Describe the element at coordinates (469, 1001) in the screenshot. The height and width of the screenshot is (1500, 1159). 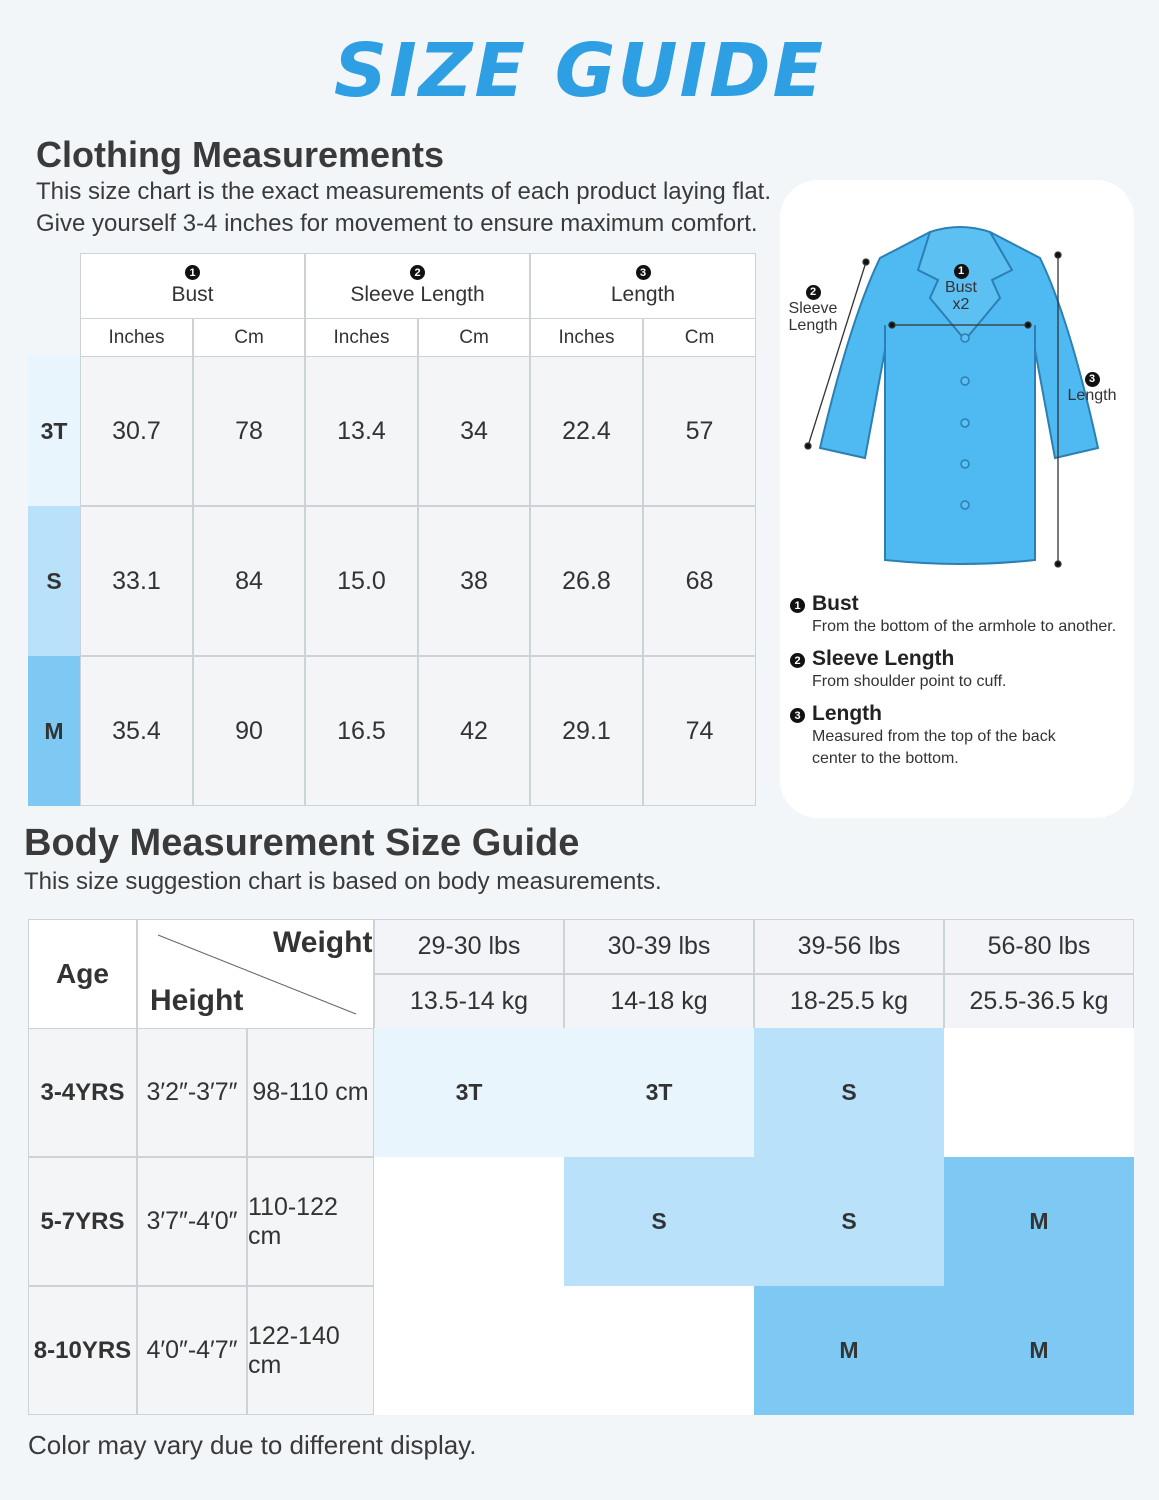
I see `weight-kg: 13.5-14 kg` at that location.